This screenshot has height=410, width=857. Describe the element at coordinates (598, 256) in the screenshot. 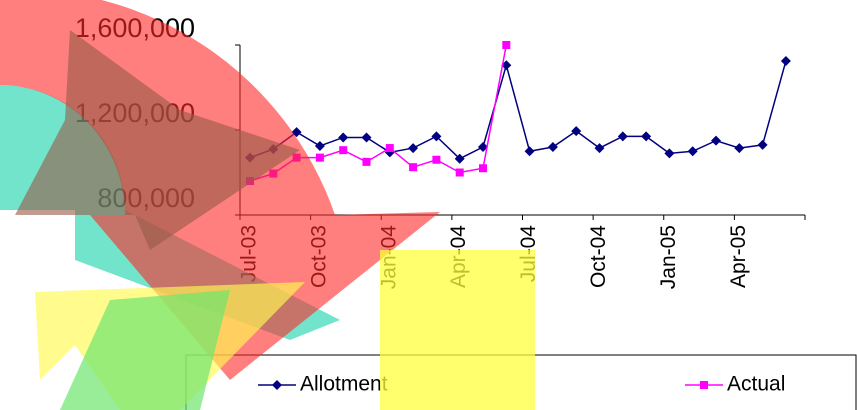

I see `x-tick-label: Oct-04` at that location.